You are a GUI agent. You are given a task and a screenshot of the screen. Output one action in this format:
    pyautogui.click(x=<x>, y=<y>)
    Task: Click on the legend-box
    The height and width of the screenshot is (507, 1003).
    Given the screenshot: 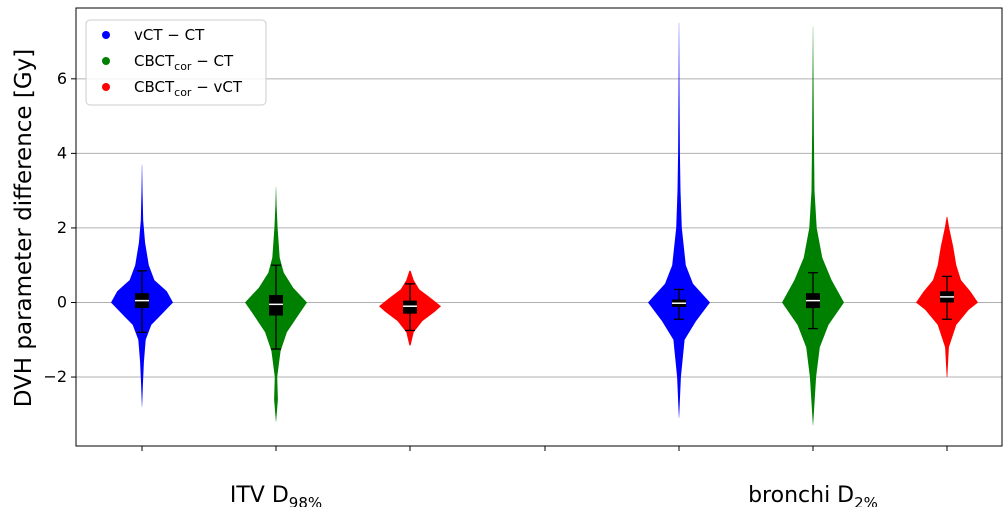 What is the action you would take?
    pyautogui.click(x=176, y=62)
    